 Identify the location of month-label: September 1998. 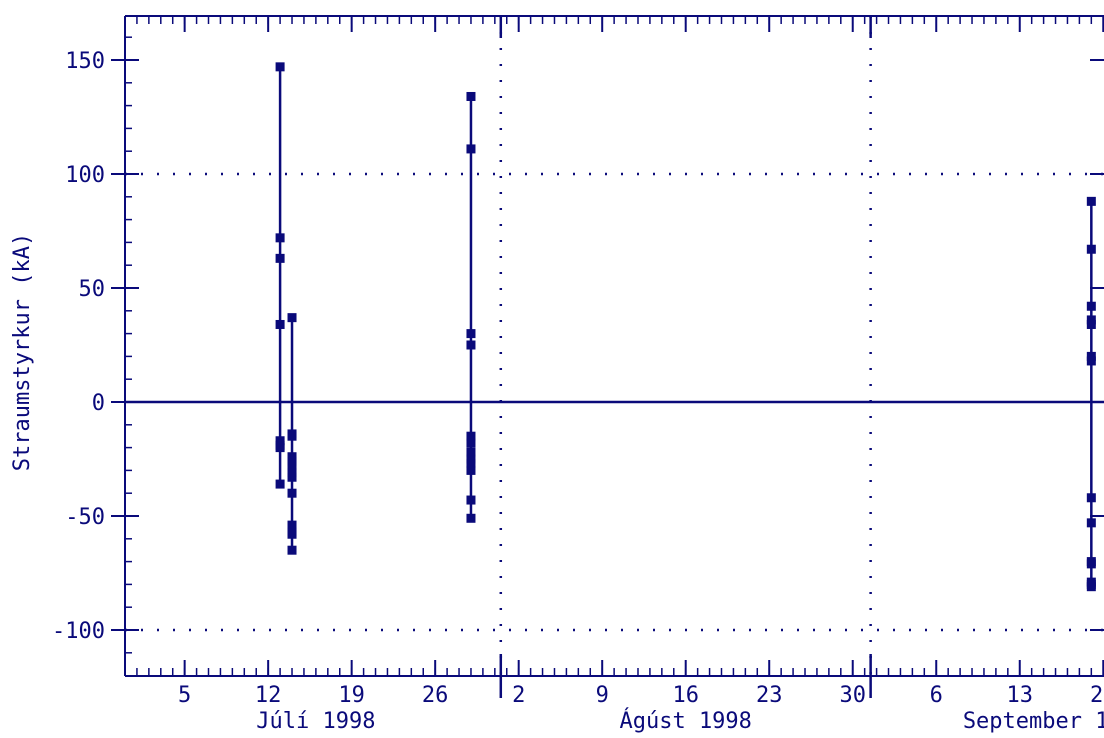
(1033, 721).